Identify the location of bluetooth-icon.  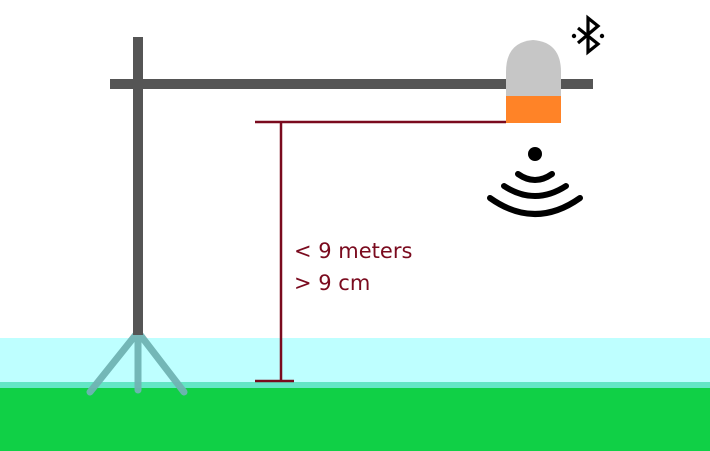
(588, 35).